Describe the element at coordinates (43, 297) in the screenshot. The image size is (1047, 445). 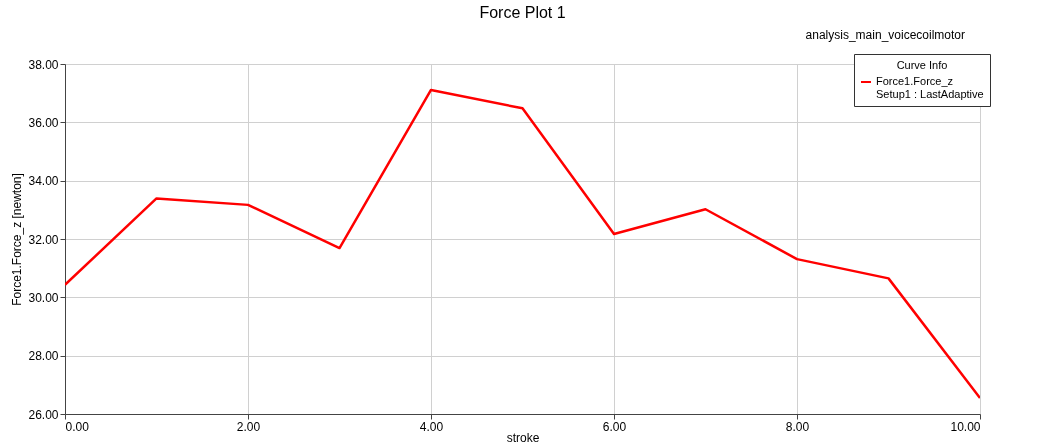
I see `y-tick-label: 30.00` at that location.